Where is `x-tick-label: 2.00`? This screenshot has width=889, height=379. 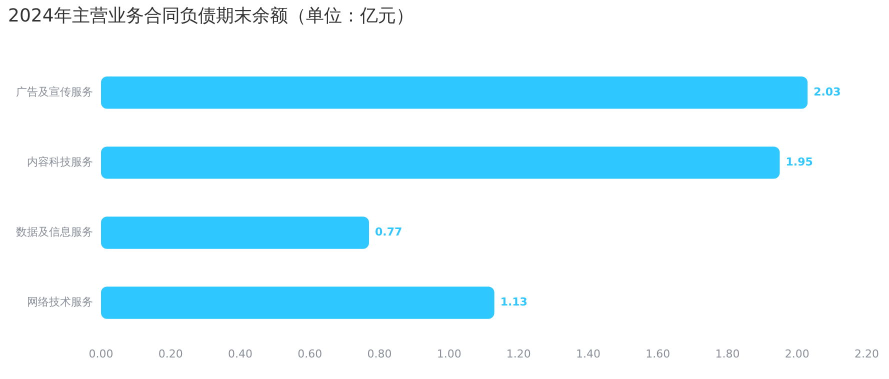 x-tick-label: 2.00 is located at coordinates (797, 353).